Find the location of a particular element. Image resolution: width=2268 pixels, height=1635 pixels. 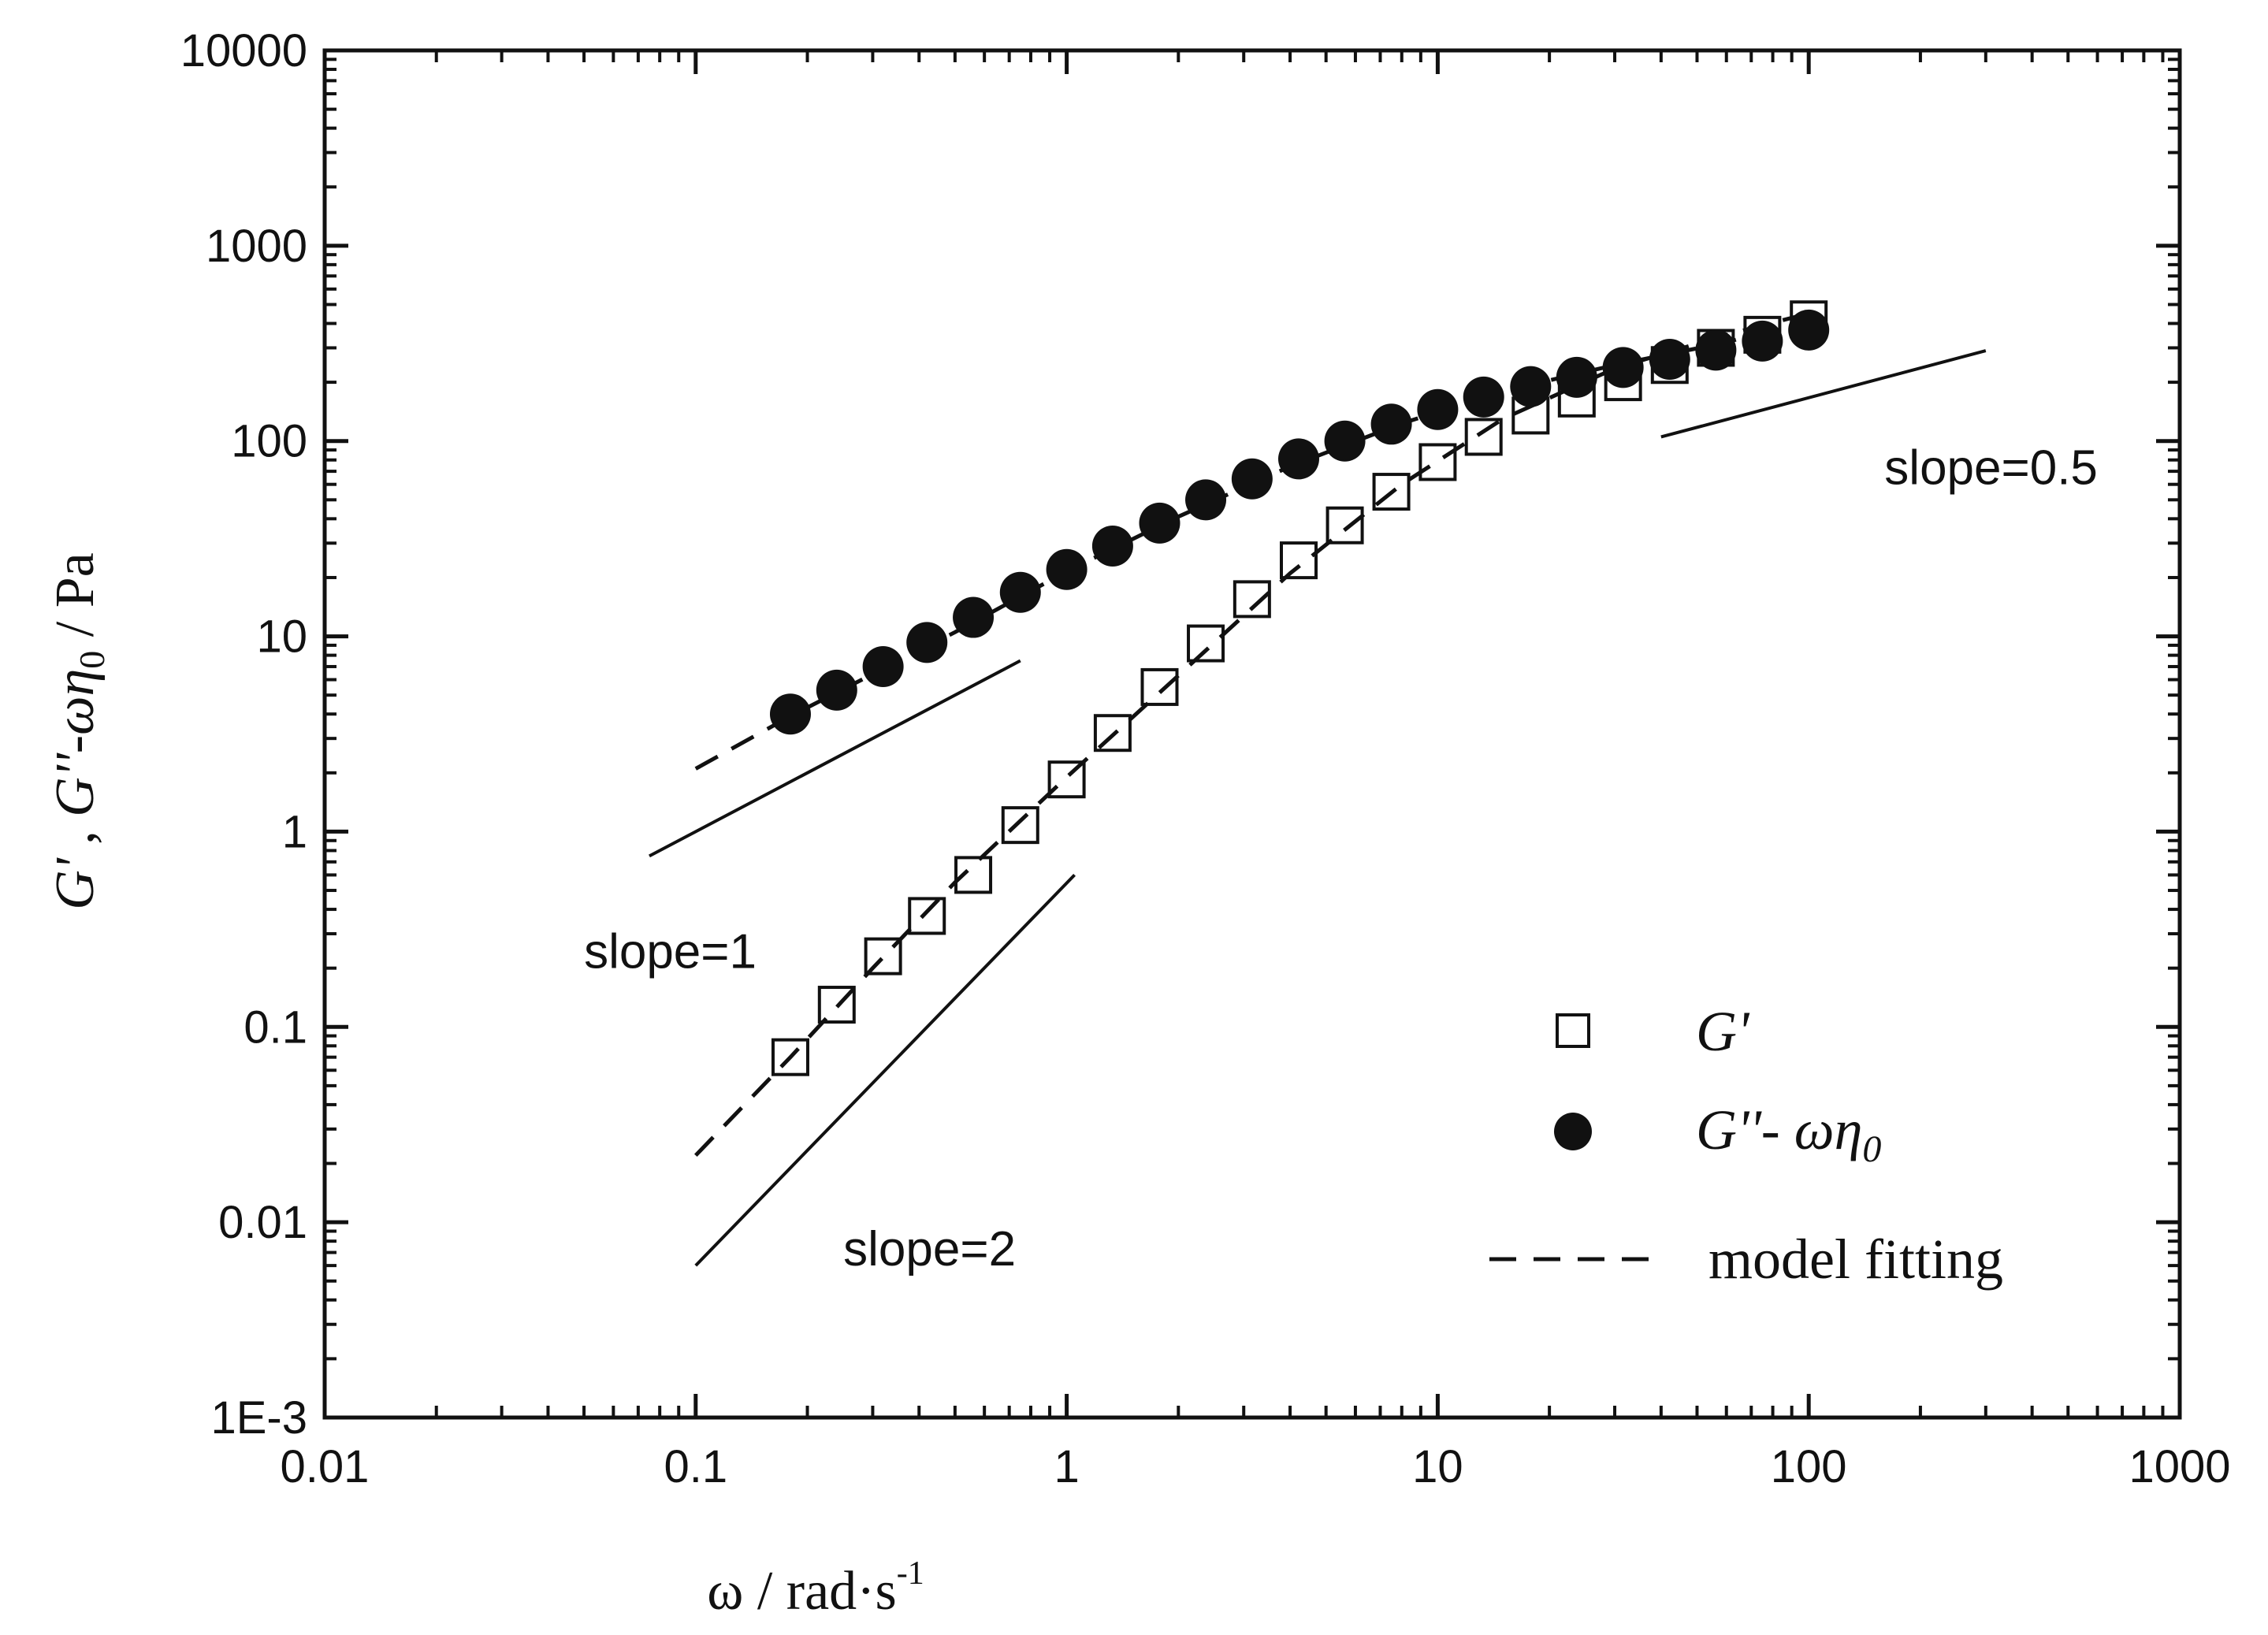

x-axis-title-sup: -1 is located at coordinates (911, 1573).